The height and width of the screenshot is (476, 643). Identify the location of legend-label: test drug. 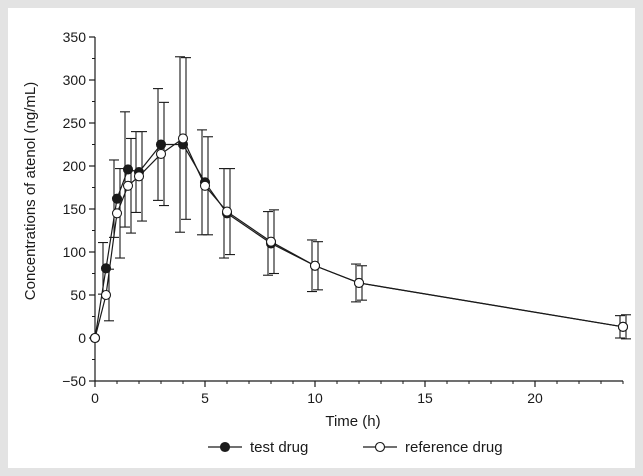
(279, 447).